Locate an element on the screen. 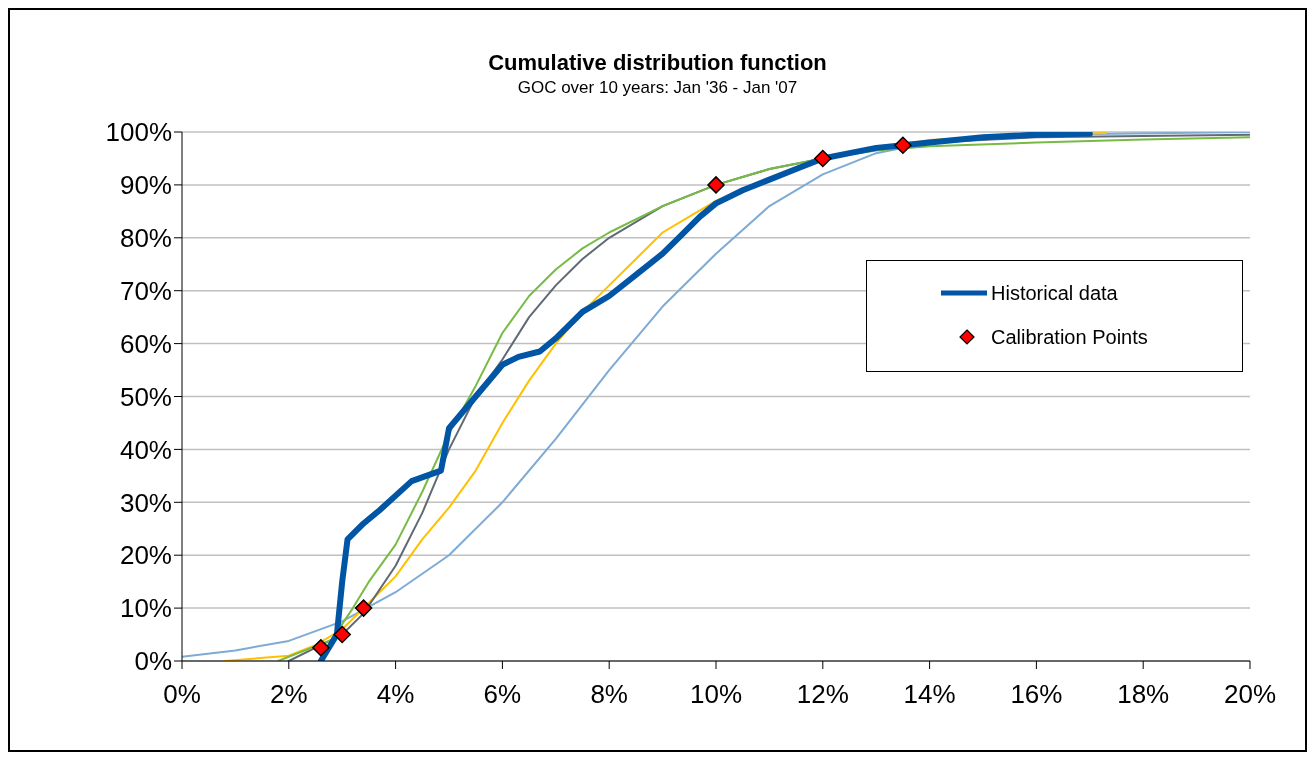 This screenshot has height=761, width=1313. x-tick-label: 4% is located at coordinates (395, 694).